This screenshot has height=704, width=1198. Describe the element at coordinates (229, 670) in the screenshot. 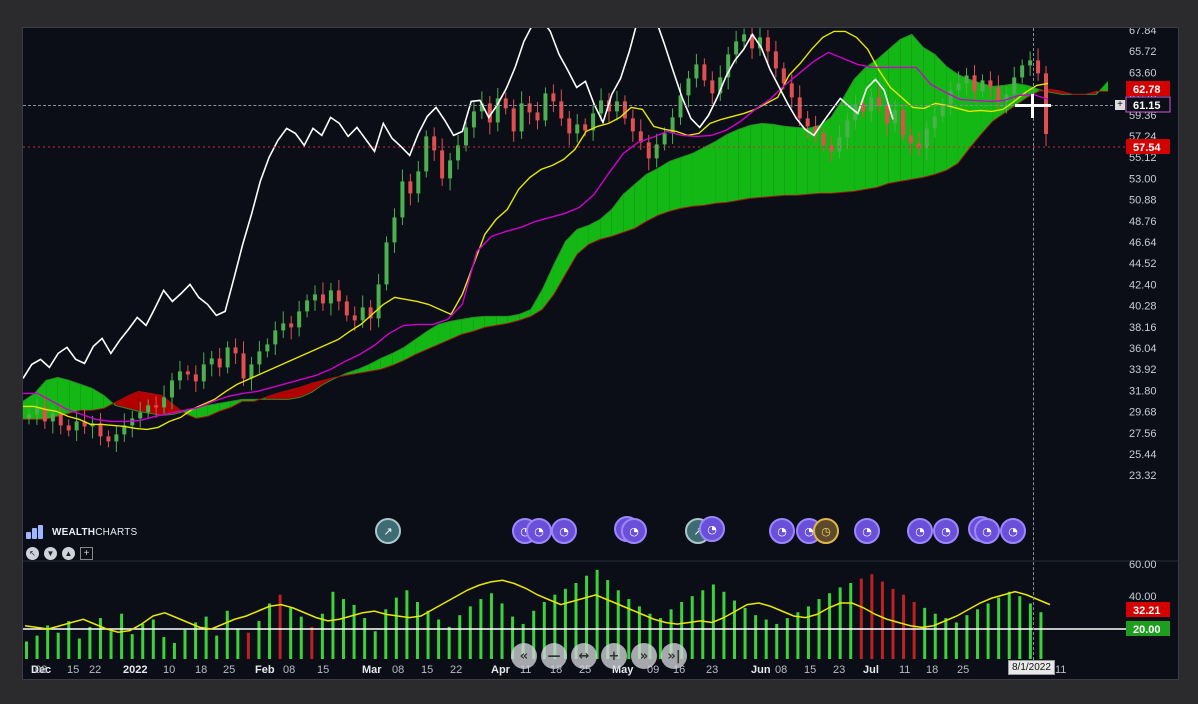

I see `date-tick-label: 25` at that location.